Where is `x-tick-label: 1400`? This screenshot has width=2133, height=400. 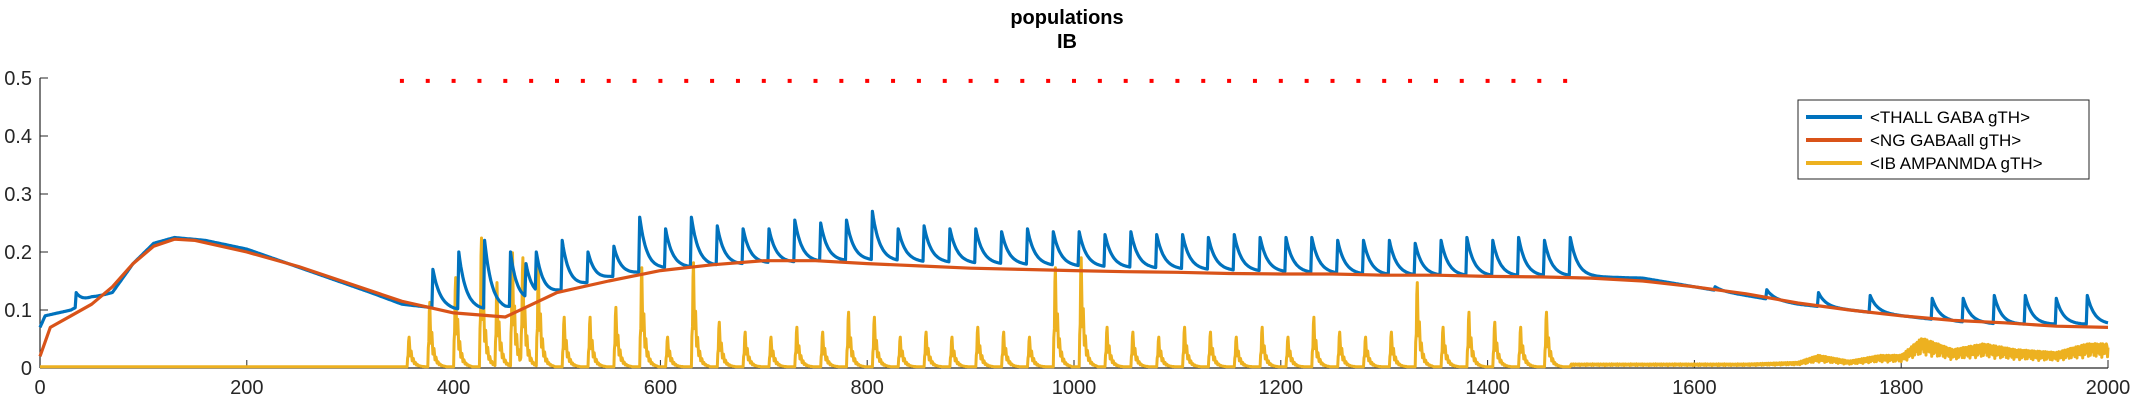 x-tick-label: 1400 is located at coordinates (1487, 388).